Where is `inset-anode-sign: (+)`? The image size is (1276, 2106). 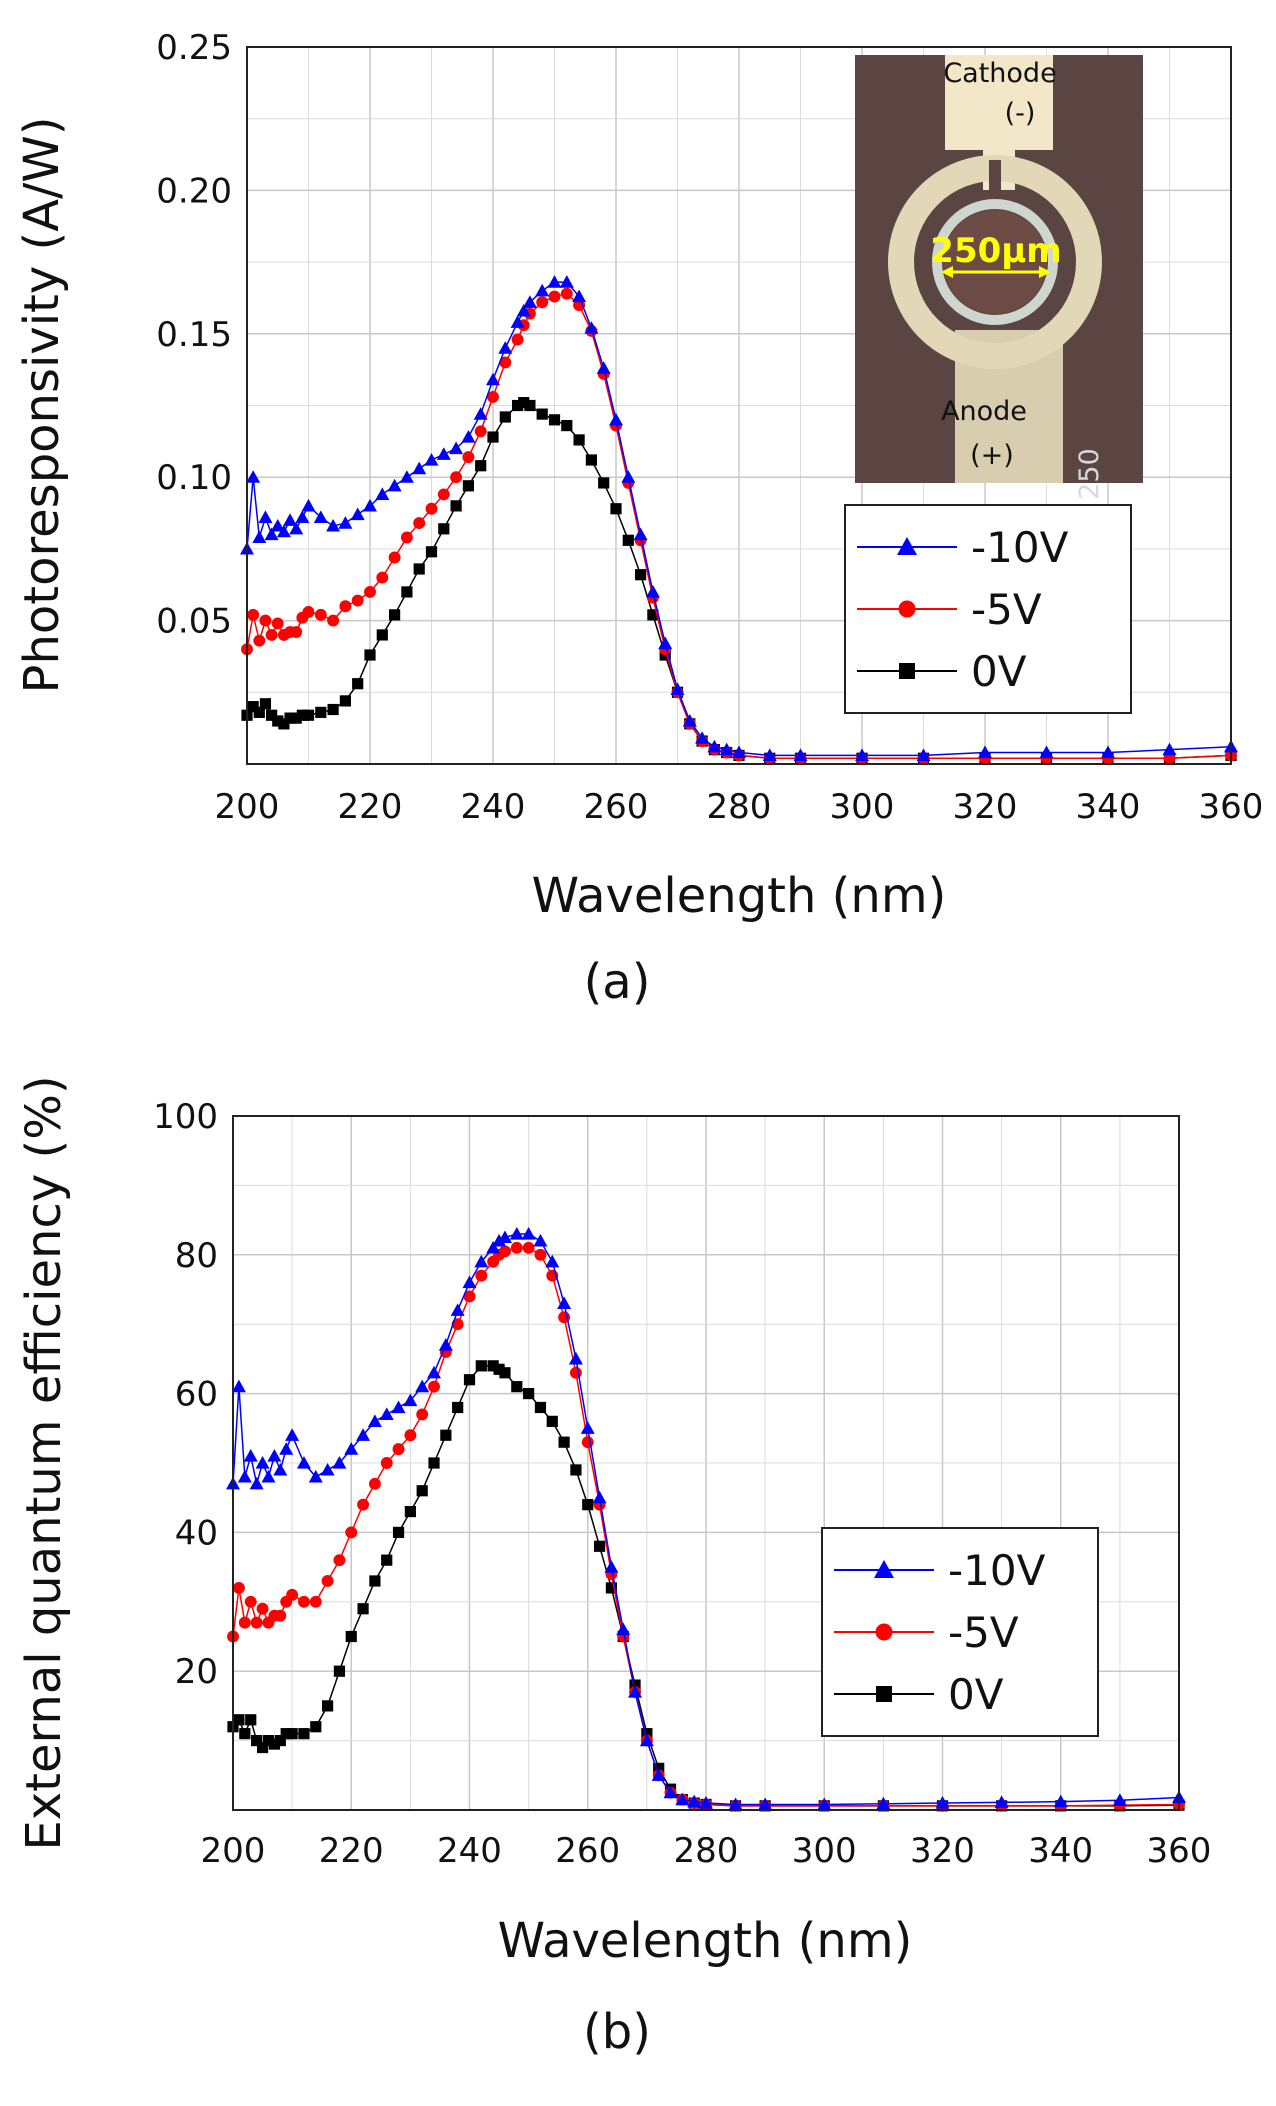
inset-anode-sign: (+) is located at coordinates (992, 455).